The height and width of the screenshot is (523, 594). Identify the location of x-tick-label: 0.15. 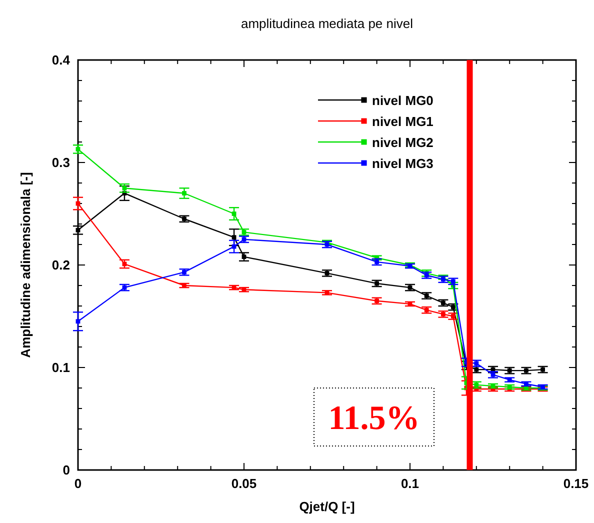
(576, 483).